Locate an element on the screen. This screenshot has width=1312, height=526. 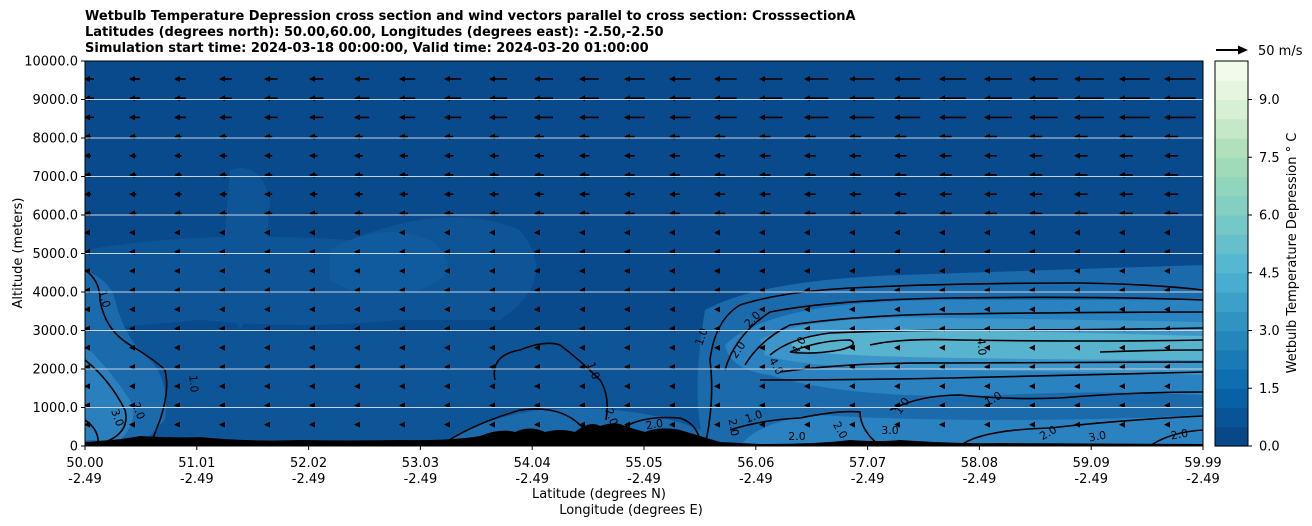
contour-label: 2.0 is located at coordinates (654, 425).